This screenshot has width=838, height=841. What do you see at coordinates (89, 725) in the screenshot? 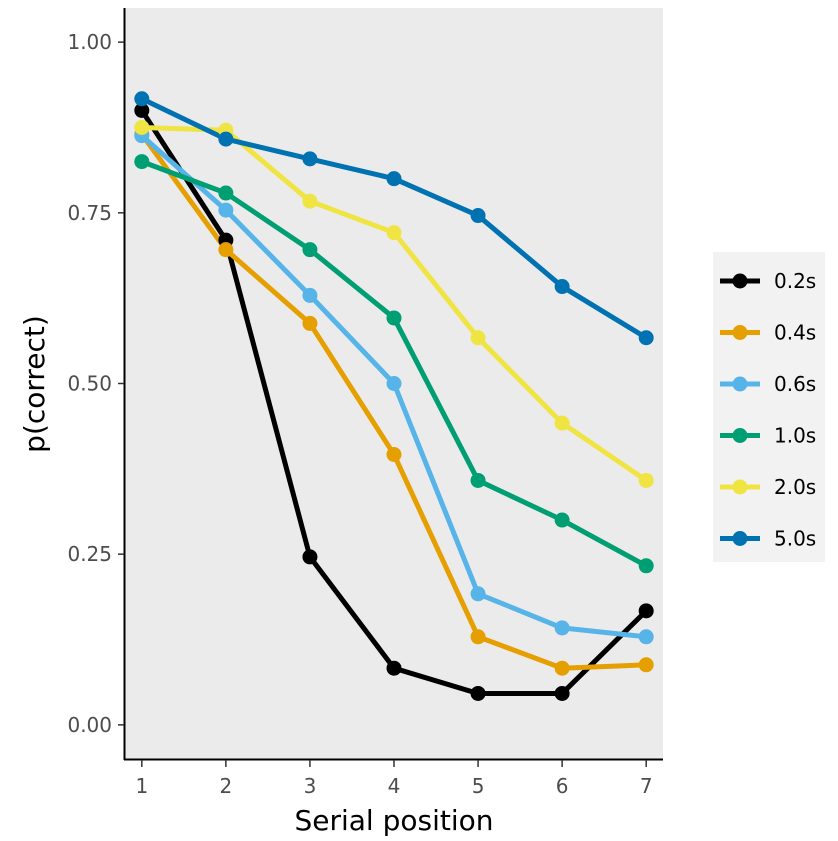
I see `y-tick-label: 0.00` at bounding box center [89, 725].